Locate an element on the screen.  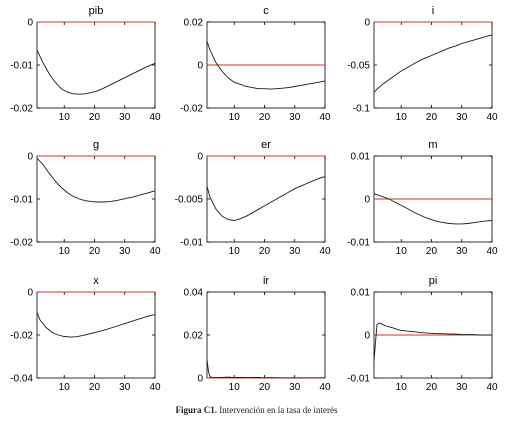
chart-panel-i: i 0 -0.05 -0.1 10 20 30 40 is located at coordinates (422, 64).